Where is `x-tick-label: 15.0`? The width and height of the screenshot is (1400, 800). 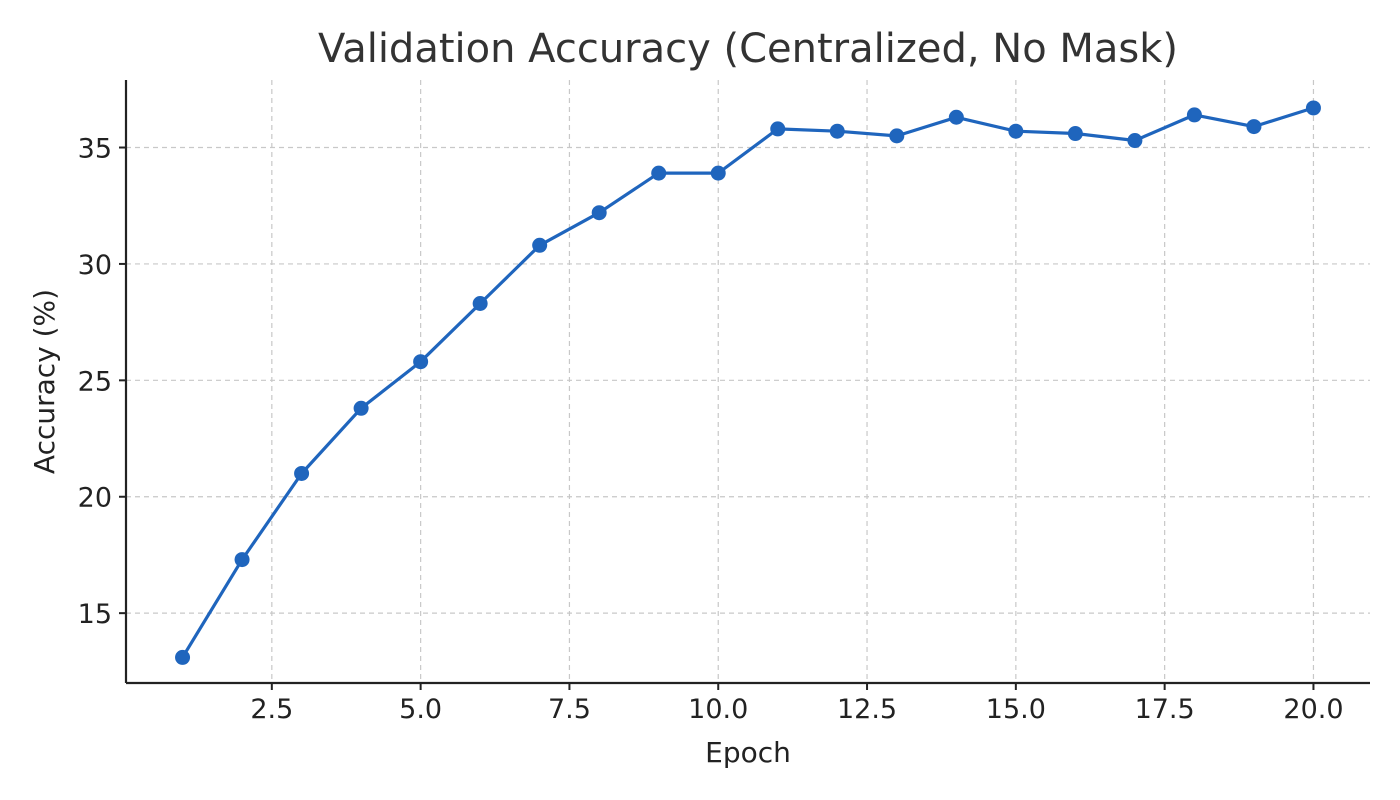 x-tick-label: 15.0 is located at coordinates (1016, 709).